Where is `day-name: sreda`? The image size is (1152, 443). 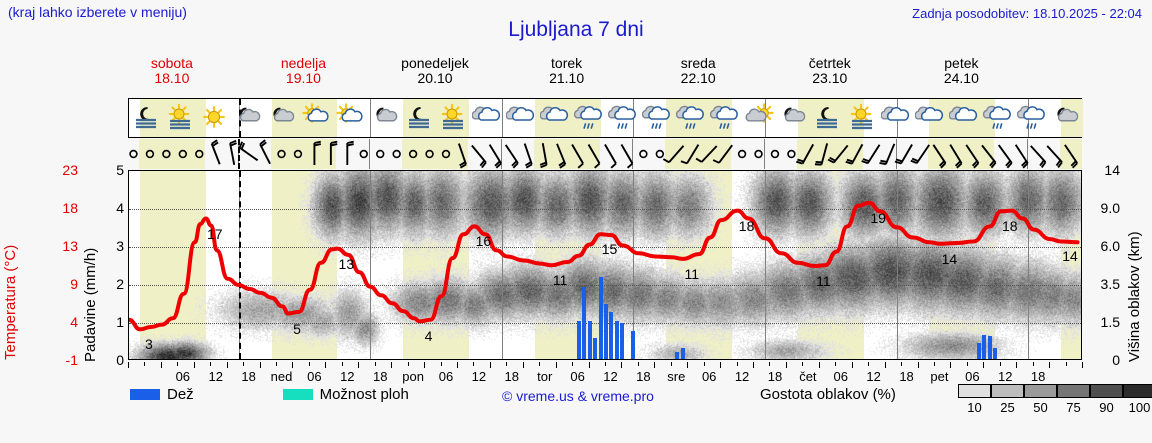
day-name: sreda is located at coordinates (698, 63).